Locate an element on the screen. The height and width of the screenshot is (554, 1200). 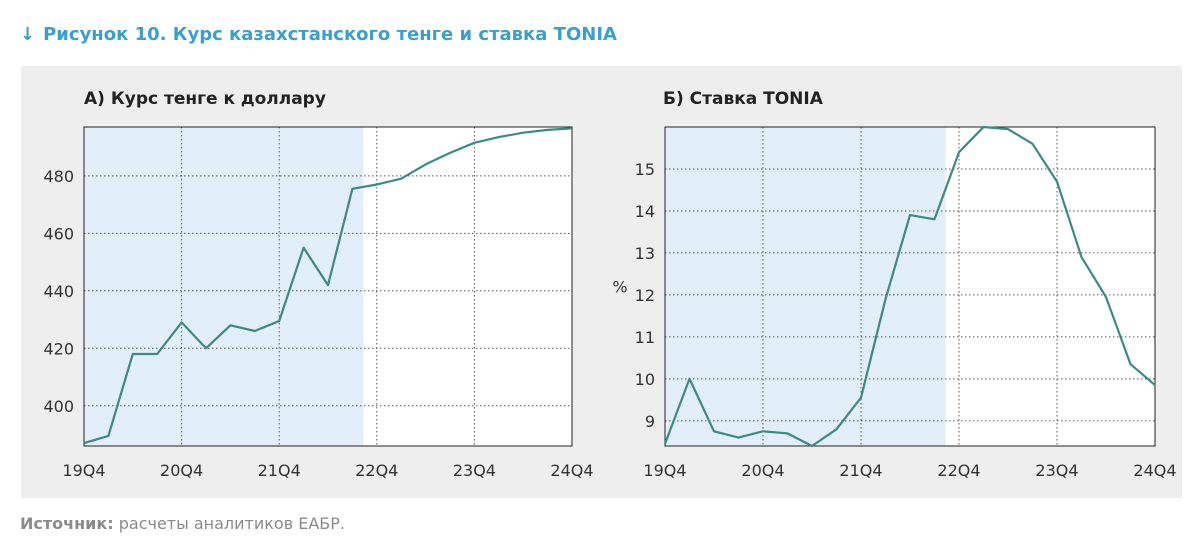
chart-title: А) Курс тенге к доллару is located at coordinates (205, 99).